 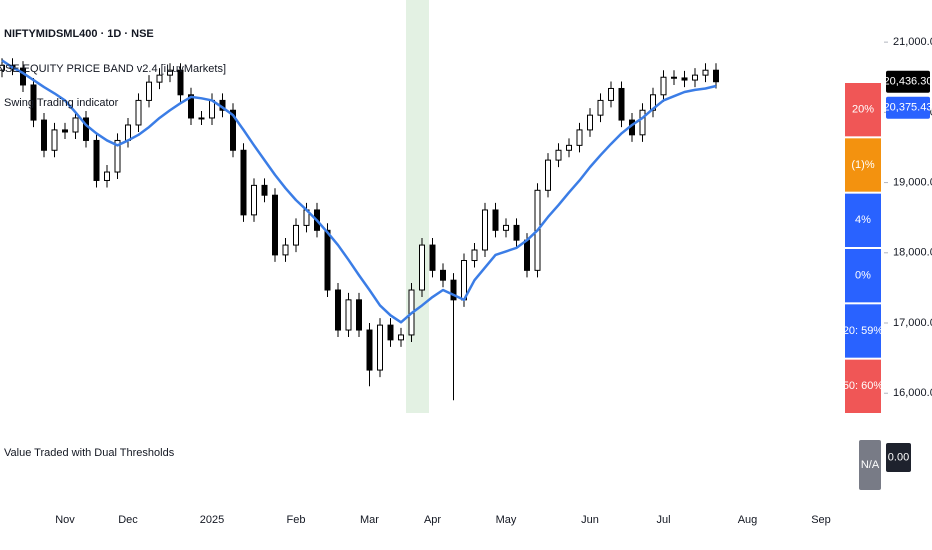 What do you see at coordinates (506, 520) in the screenshot?
I see `x-tick-label: May` at bounding box center [506, 520].